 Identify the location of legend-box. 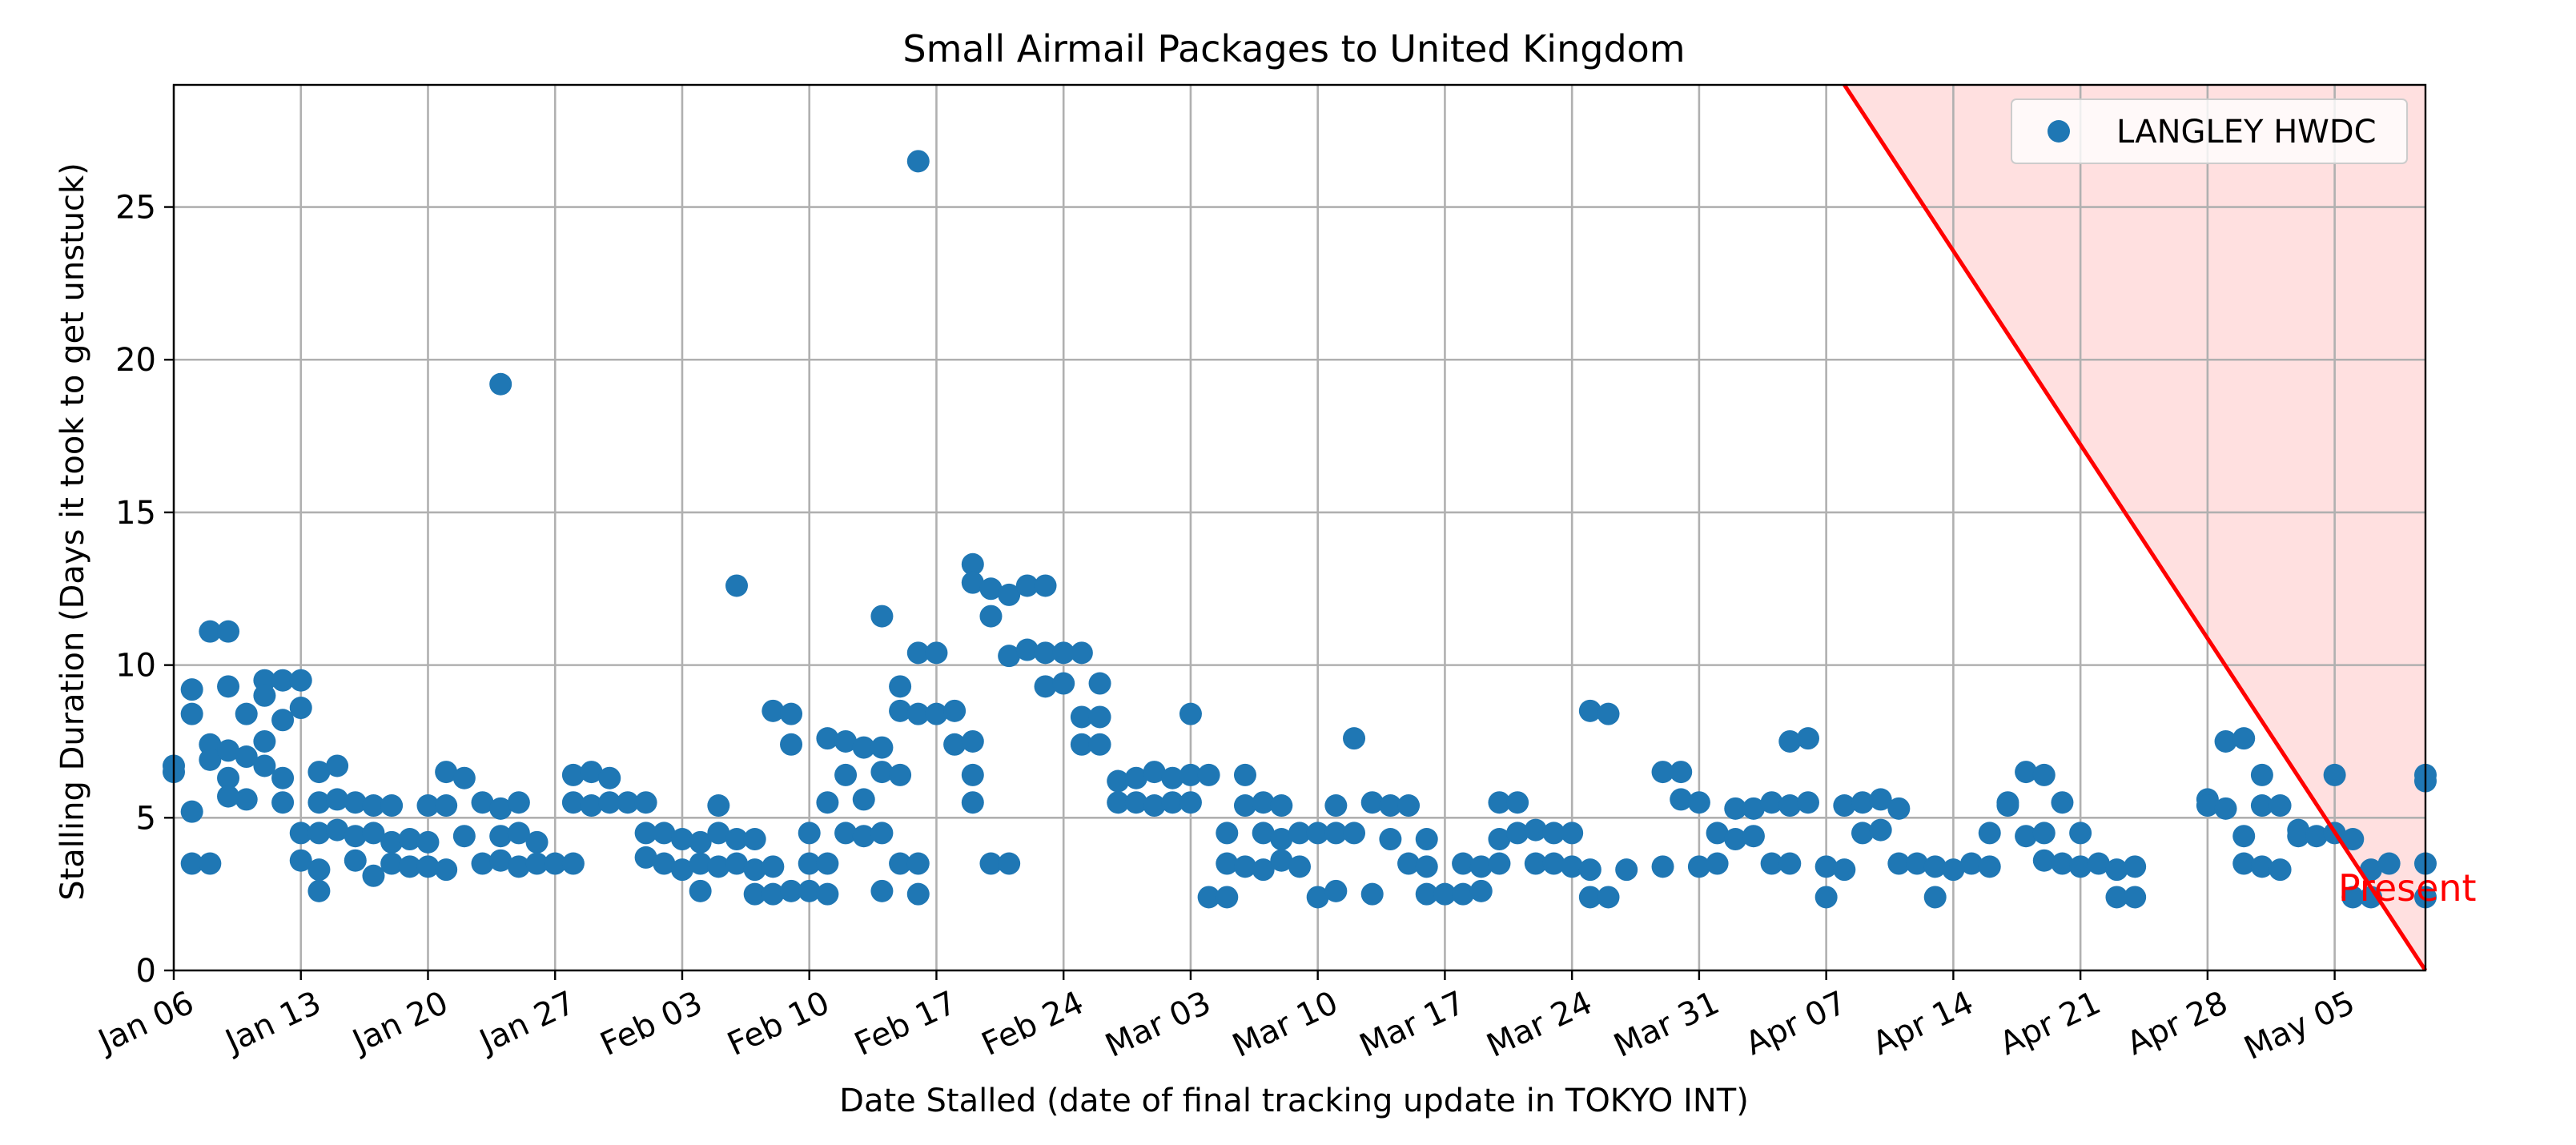
(2209, 131).